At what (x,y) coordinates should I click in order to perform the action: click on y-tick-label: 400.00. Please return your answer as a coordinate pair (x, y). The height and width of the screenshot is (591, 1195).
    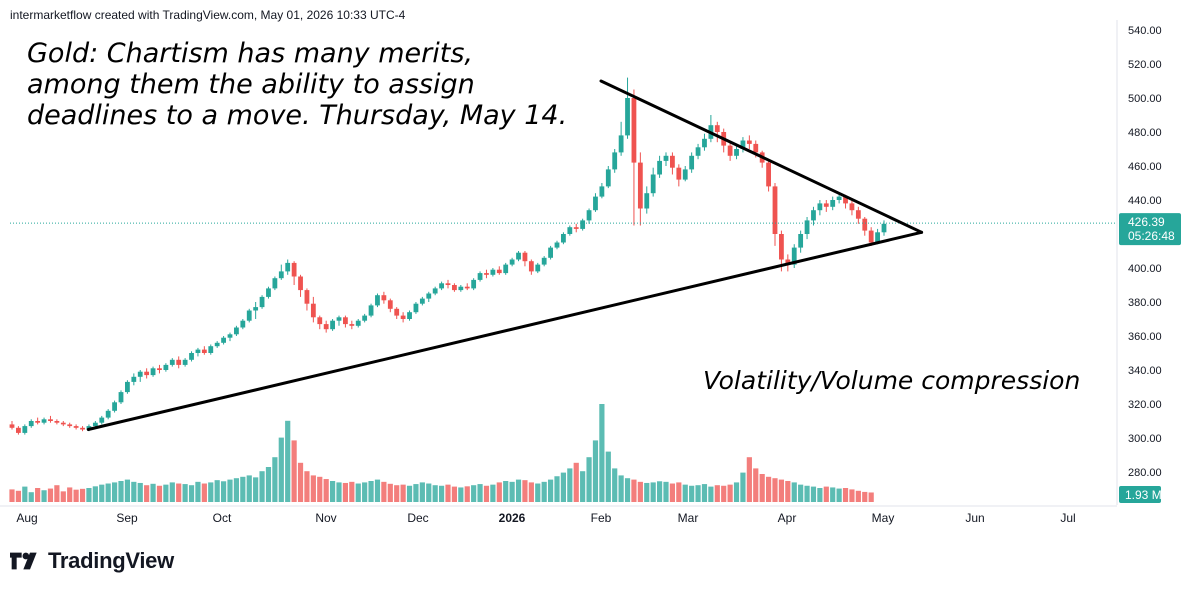
    Looking at the image, I should click on (1145, 269).